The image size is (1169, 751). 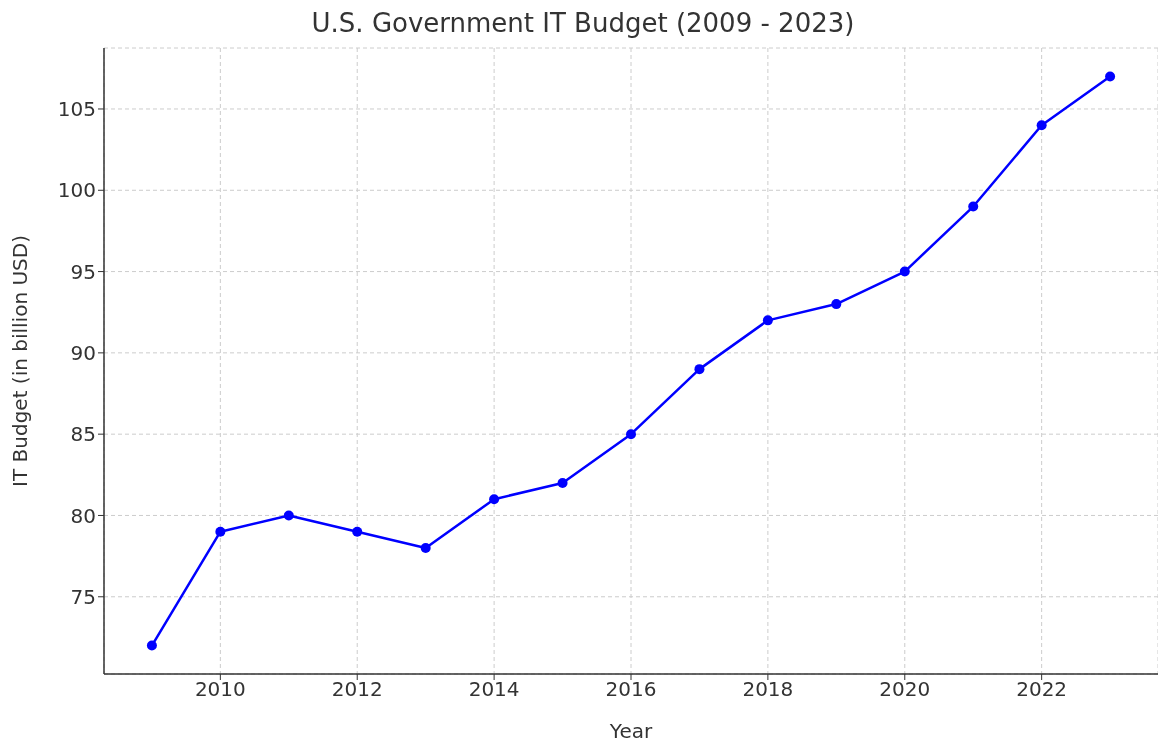 What do you see at coordinates (768, 689) in the screenshot?
I see `x-tick-label: 2018` at bounding box center [768, 689].